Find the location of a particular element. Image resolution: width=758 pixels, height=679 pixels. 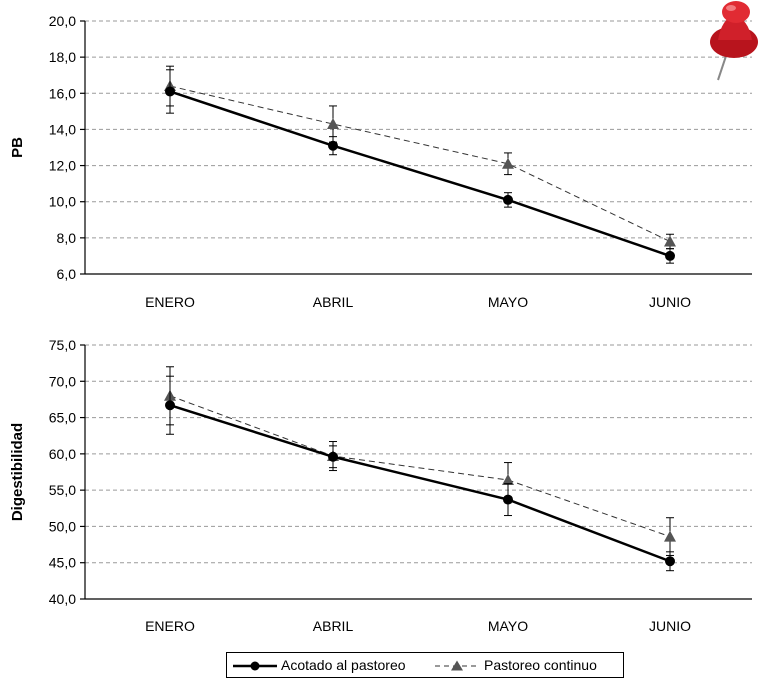

y-tick-label: 45,0 is located at coordinates (62, 563).